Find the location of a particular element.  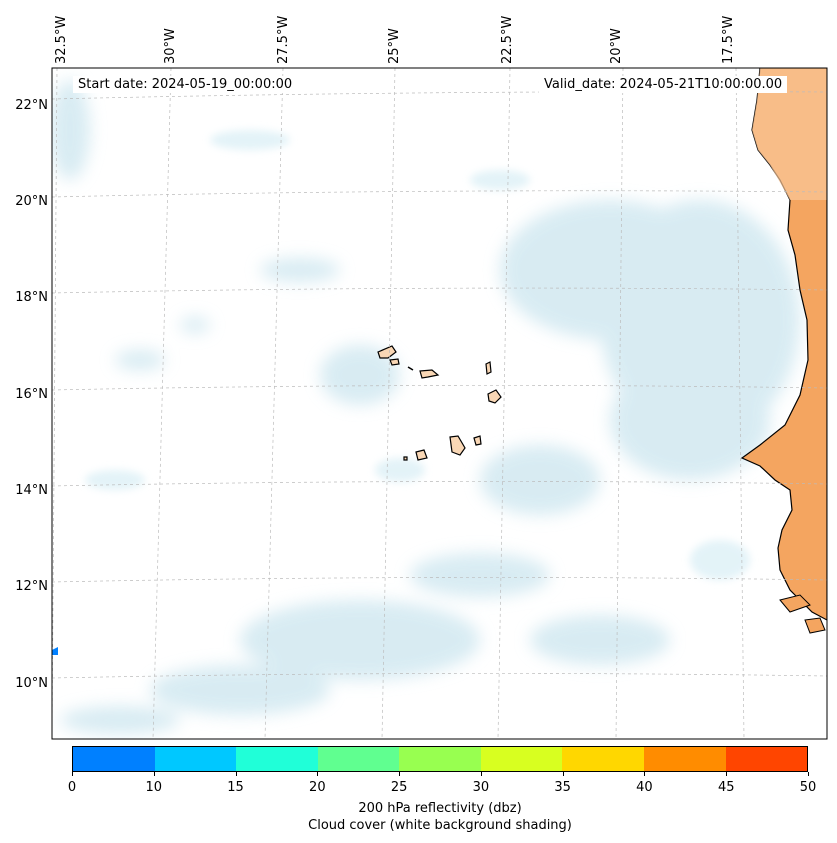

colorbar-tick-label: 45 is located at coordinates (726, 787).